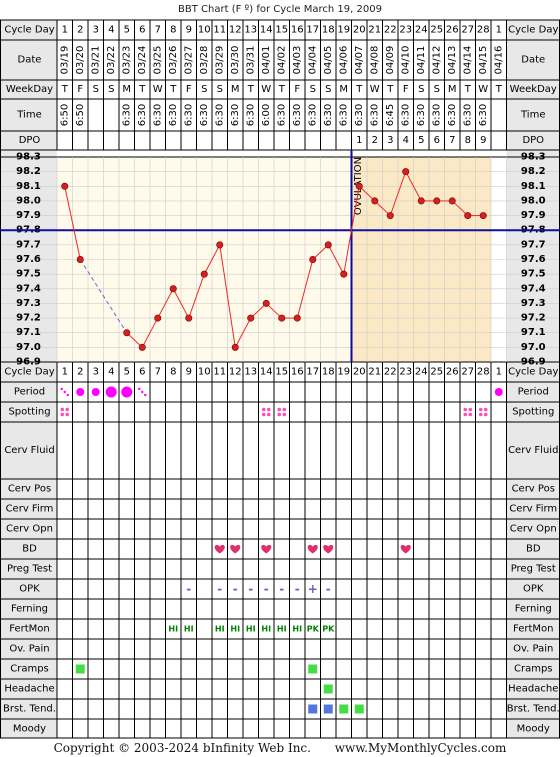  I want to click on period-mark, so click(127, 392).